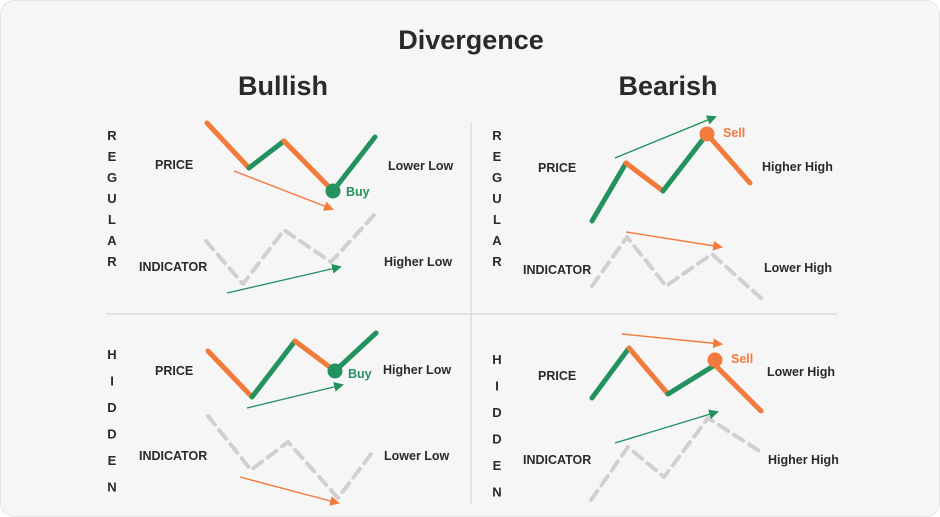 This screenshot has height=517, width=940. I want to click on price-note: Higher Low, so click(417, 370).